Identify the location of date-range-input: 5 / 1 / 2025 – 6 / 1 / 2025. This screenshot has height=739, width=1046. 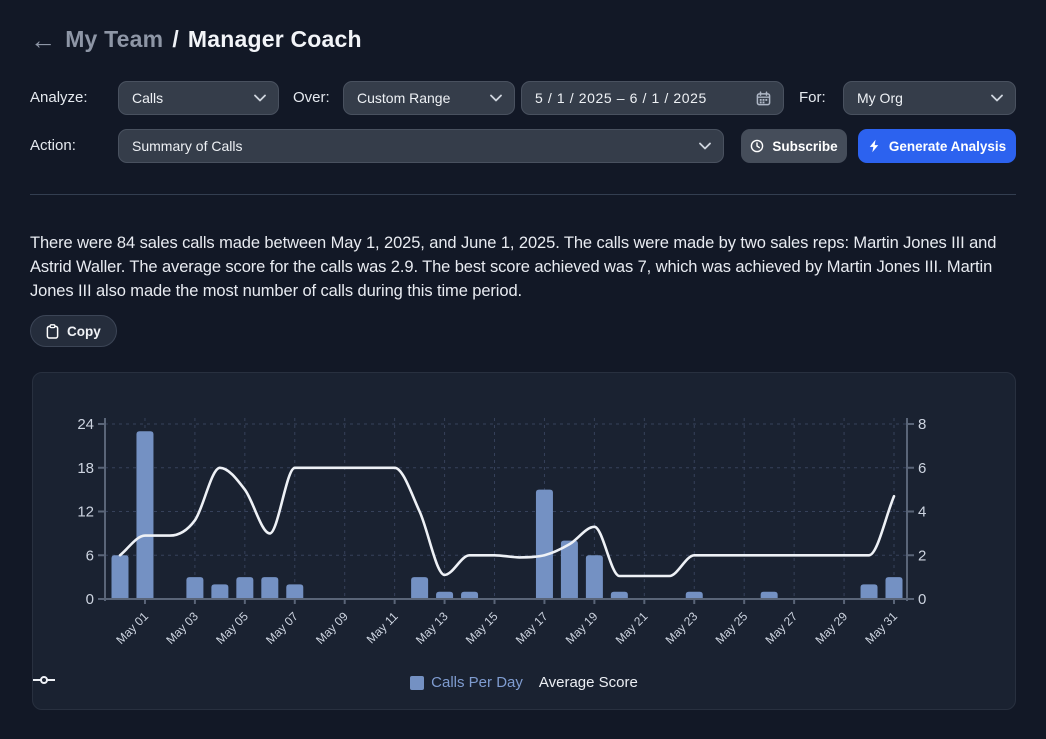
(652, 98).